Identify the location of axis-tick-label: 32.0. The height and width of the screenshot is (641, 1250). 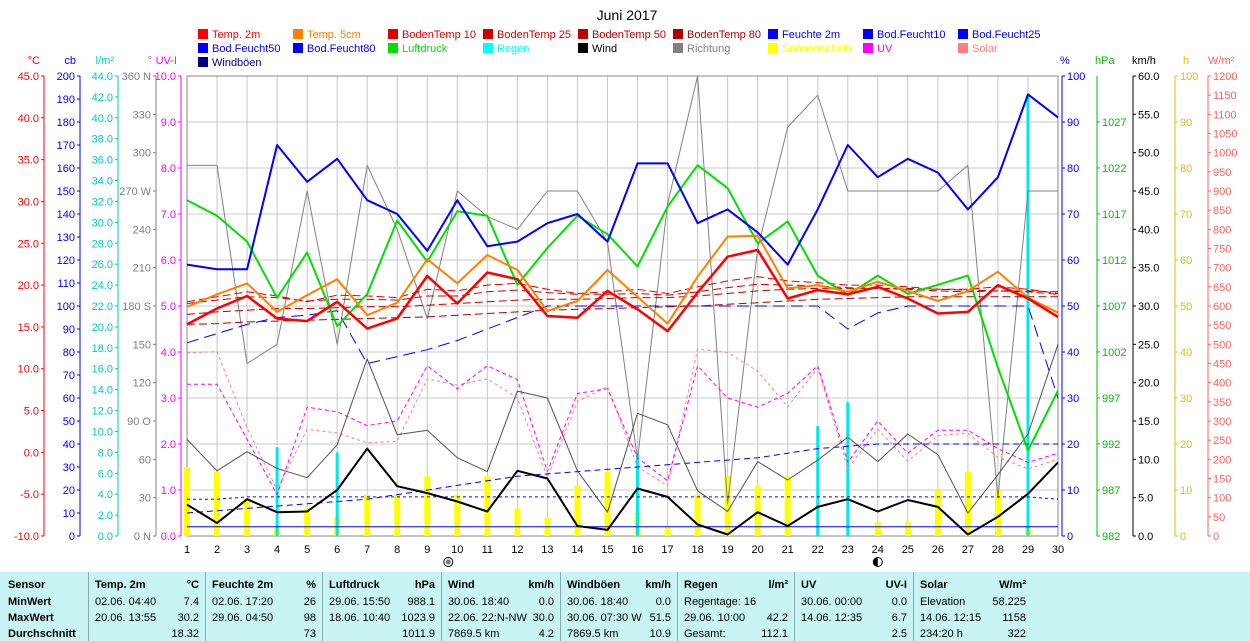
(102, 202).